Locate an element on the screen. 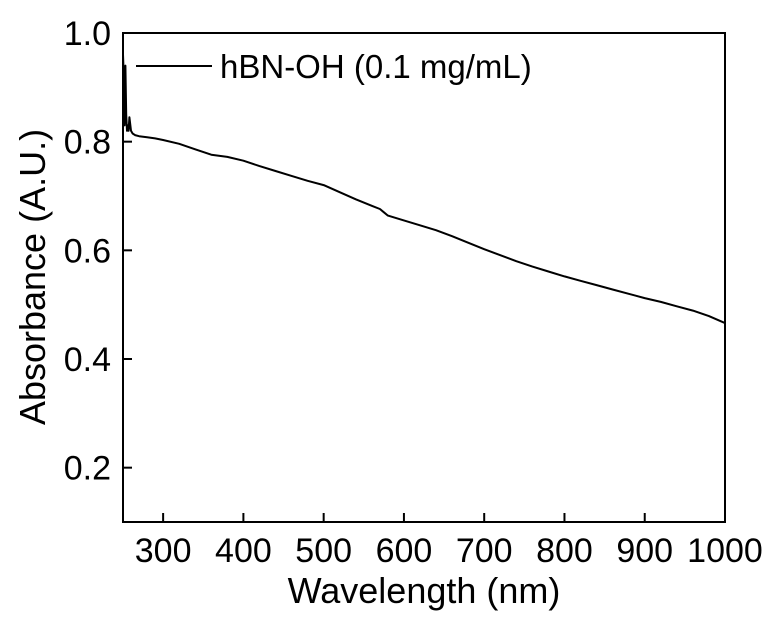  x-axis-title: Wavelength (nm) is located at coordinates (424, 590).